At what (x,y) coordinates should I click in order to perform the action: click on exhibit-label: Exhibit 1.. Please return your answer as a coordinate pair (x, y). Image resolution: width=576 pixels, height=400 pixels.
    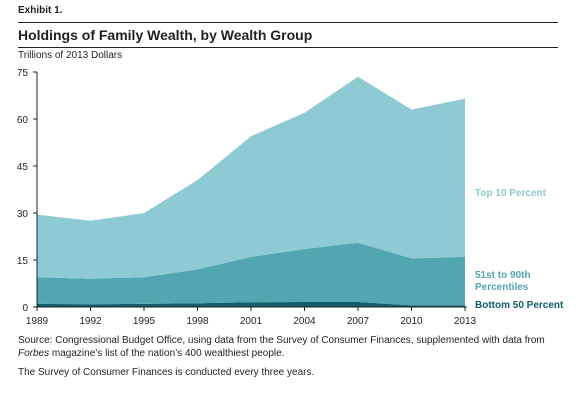
    Looking at the image, I should click on (40, 10).